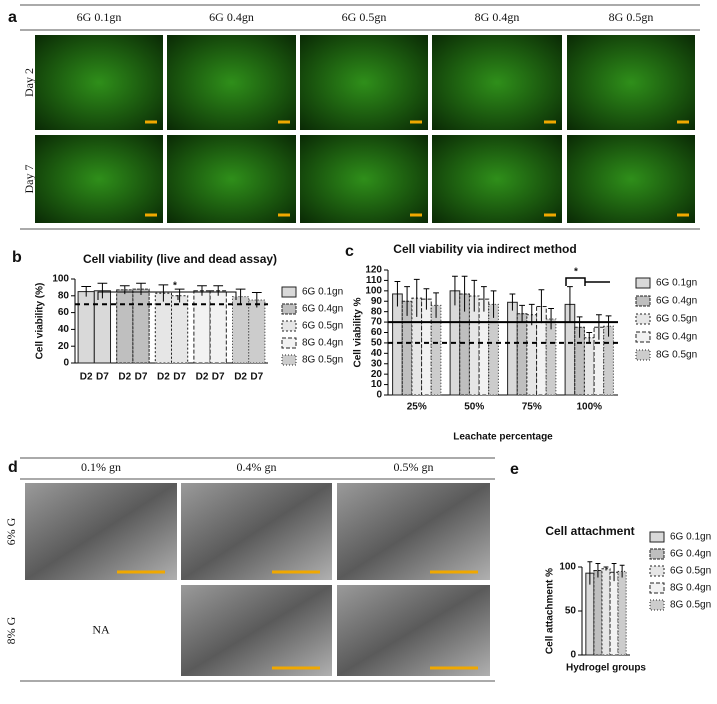 The height and width of the screenshot is (704, 717). I want to click on column-label: 6G 0.1gn, so click(99, 17).